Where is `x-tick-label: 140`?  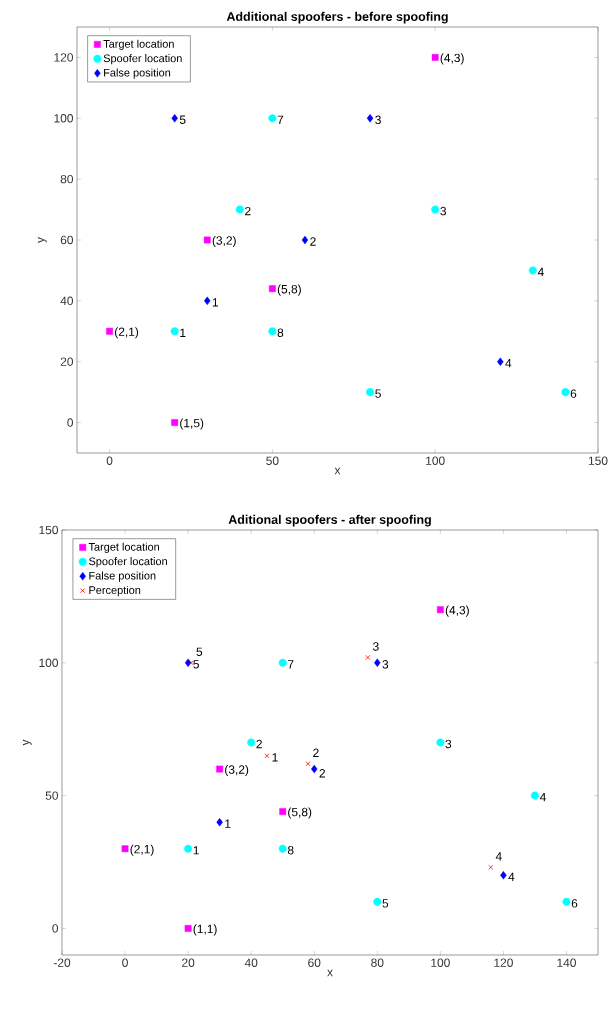 x-tick-label: 140 is located at coordinates (566, 962).